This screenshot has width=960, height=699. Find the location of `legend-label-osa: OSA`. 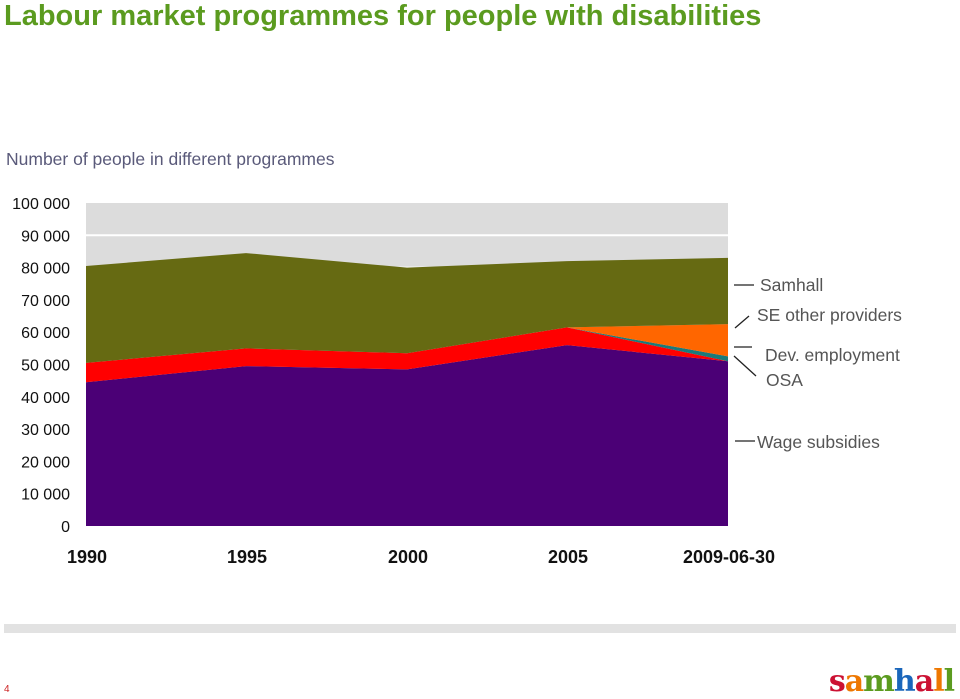

legend-label-osa: OSA is located at coordinates (784, 380).